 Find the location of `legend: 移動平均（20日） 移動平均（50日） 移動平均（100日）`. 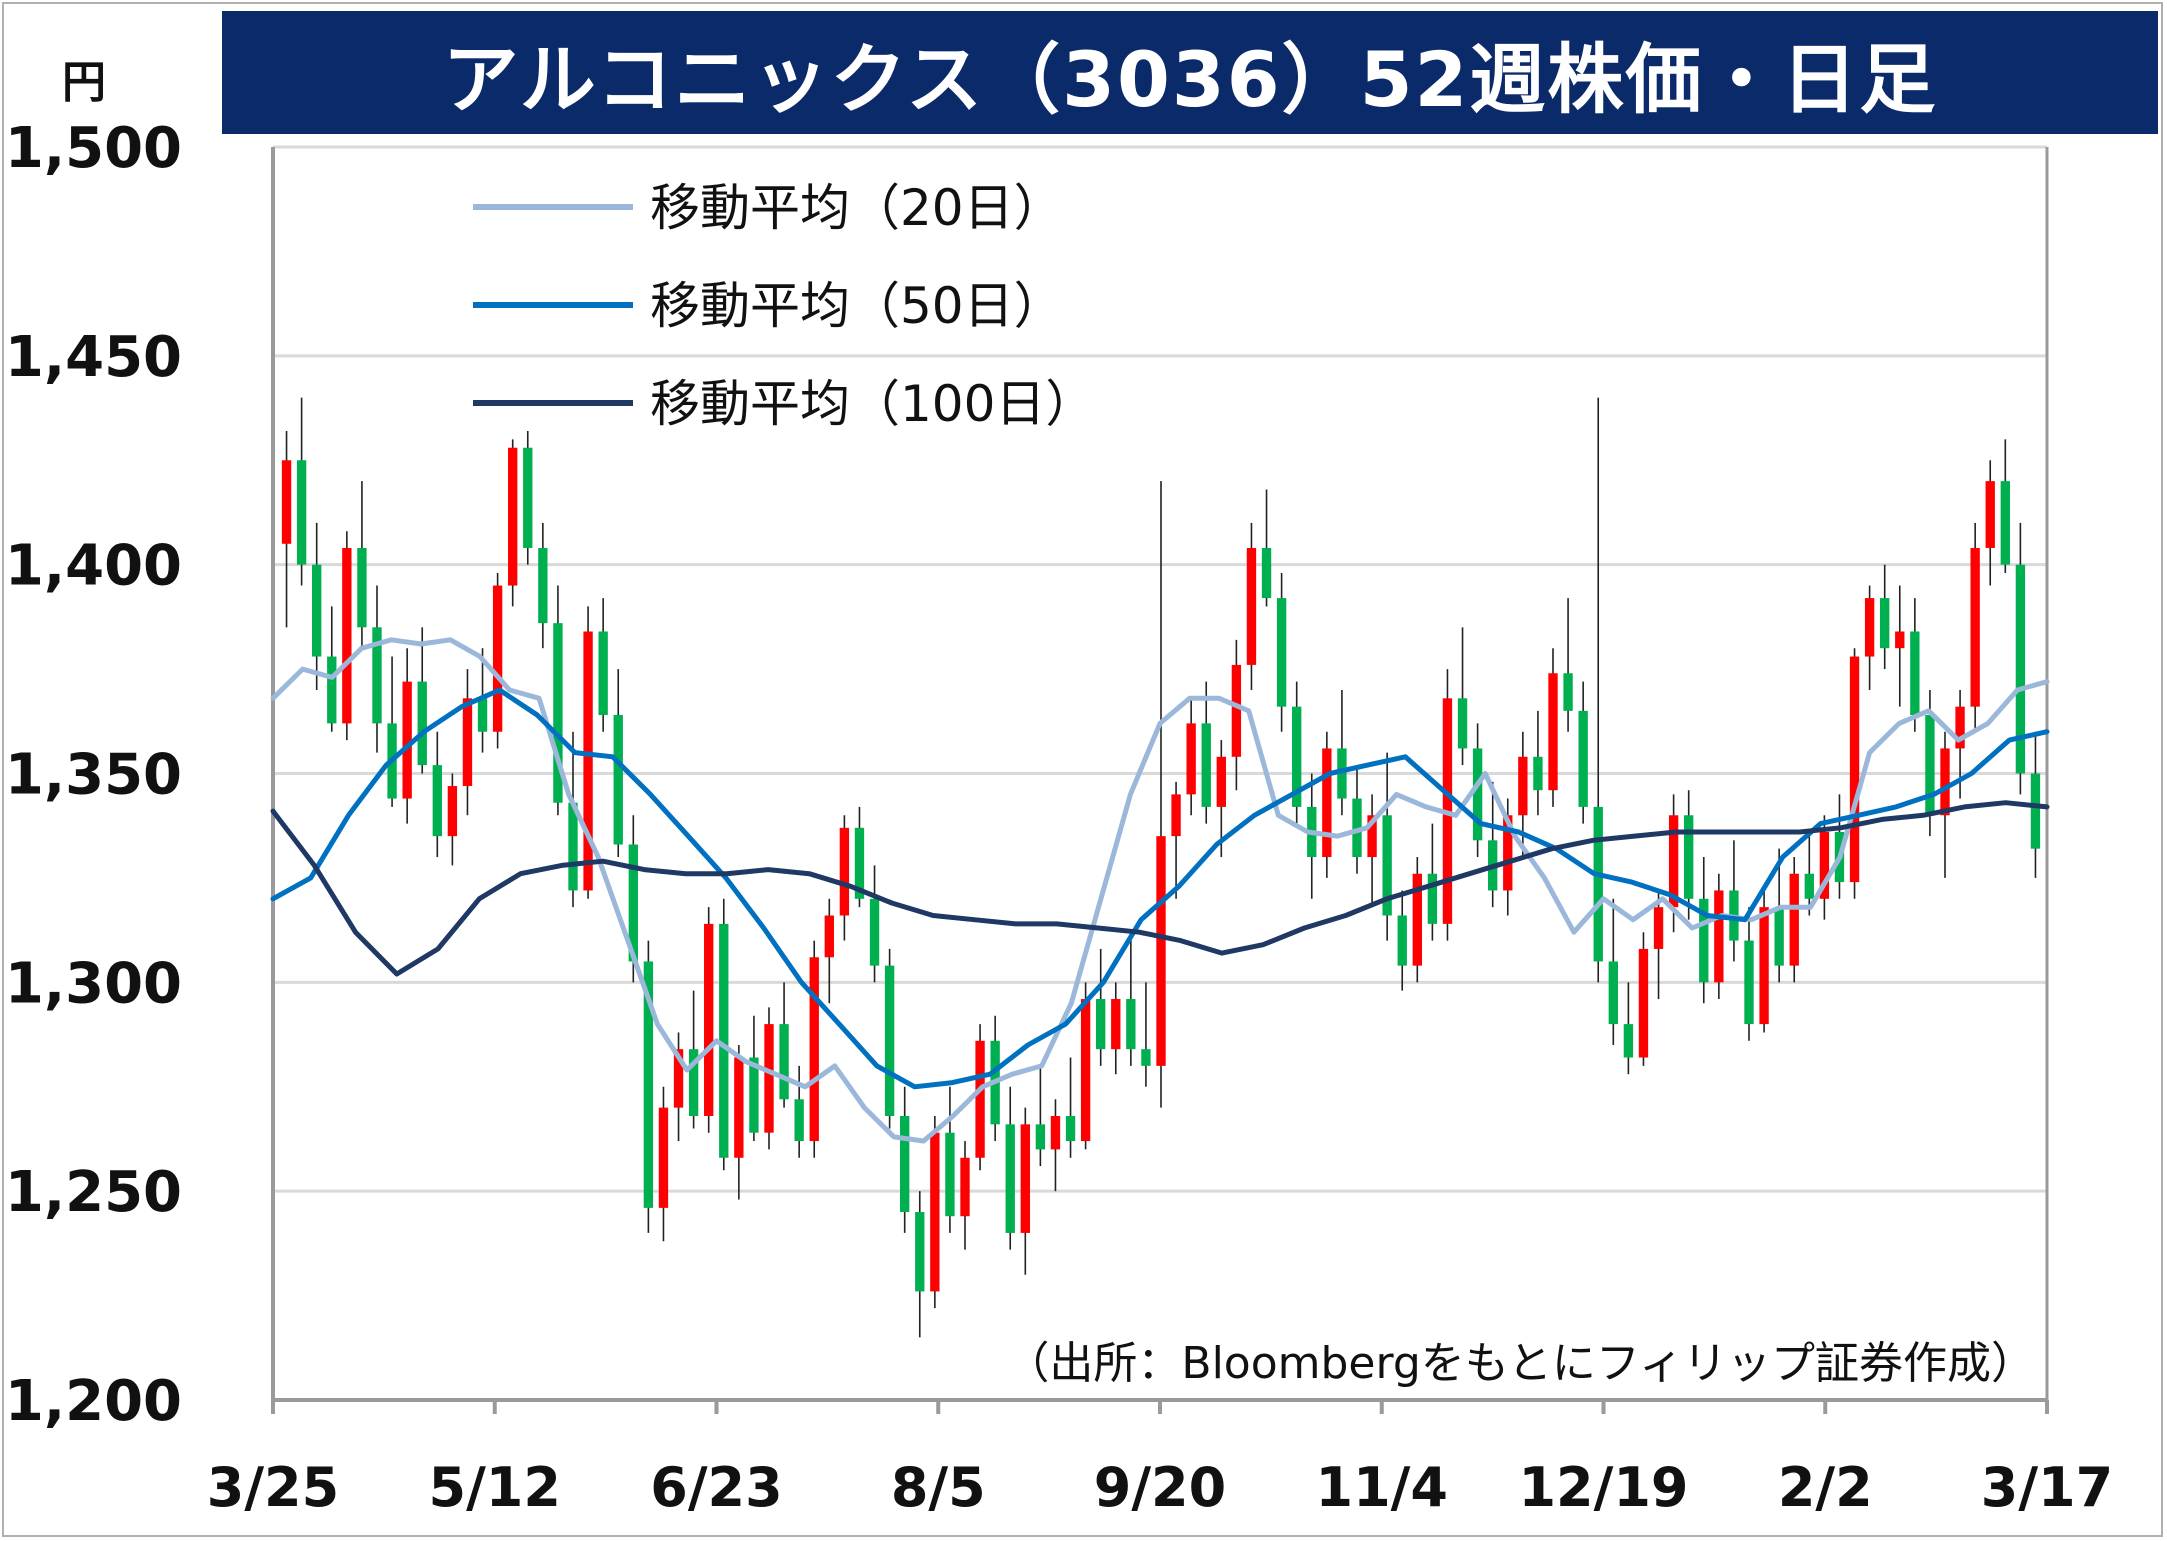

legend: 移動平均（20日） 移動平均（50日） 移動平均（100日） is located at coordinates (784, 306).